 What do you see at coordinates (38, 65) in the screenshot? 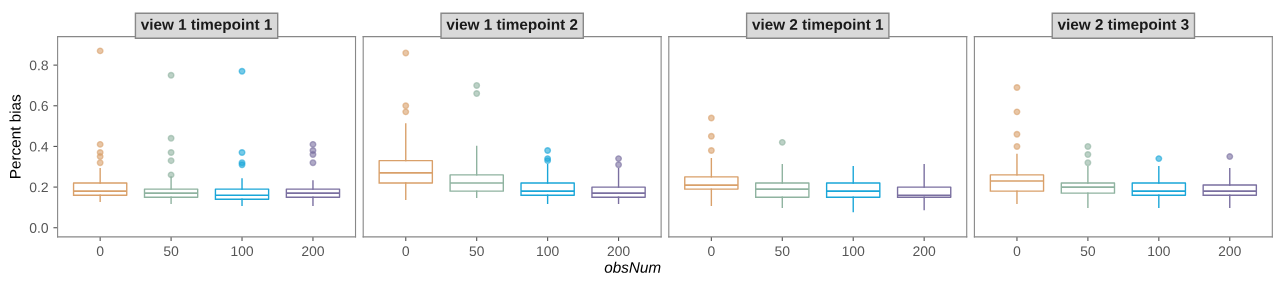
I see `y-tick-label: 0.8` at bounding box center [38, 65].